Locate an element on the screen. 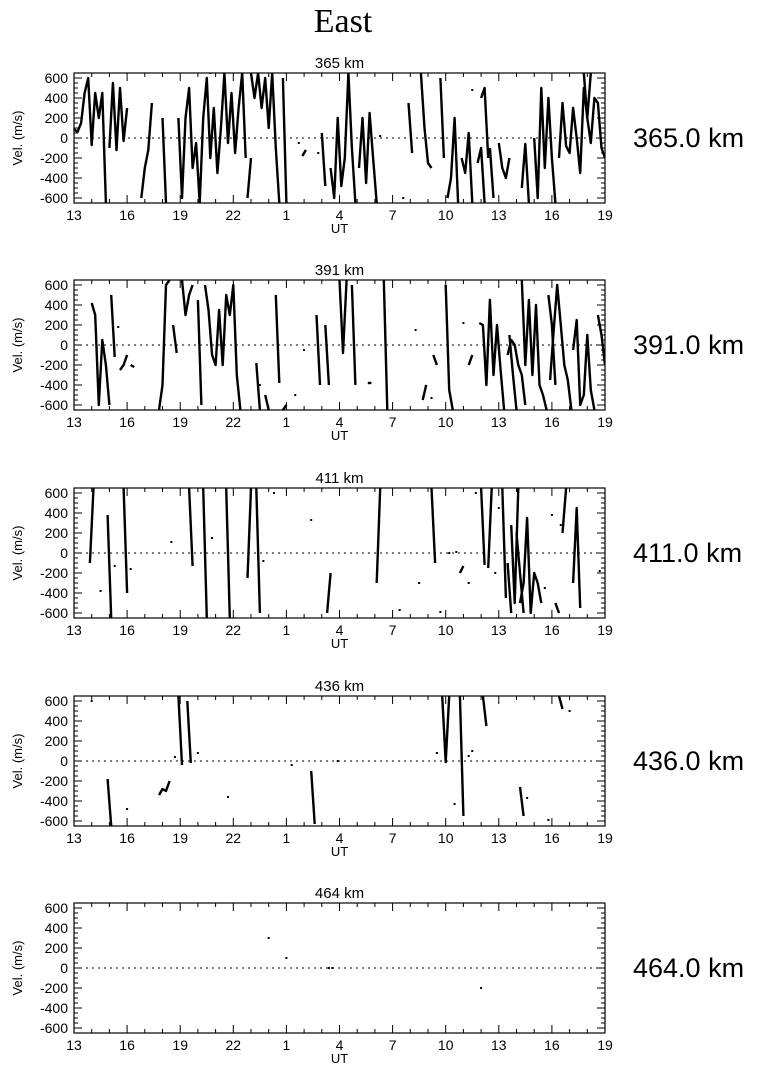  x-tick-label: 1 is located at coordinates (287, 1045).